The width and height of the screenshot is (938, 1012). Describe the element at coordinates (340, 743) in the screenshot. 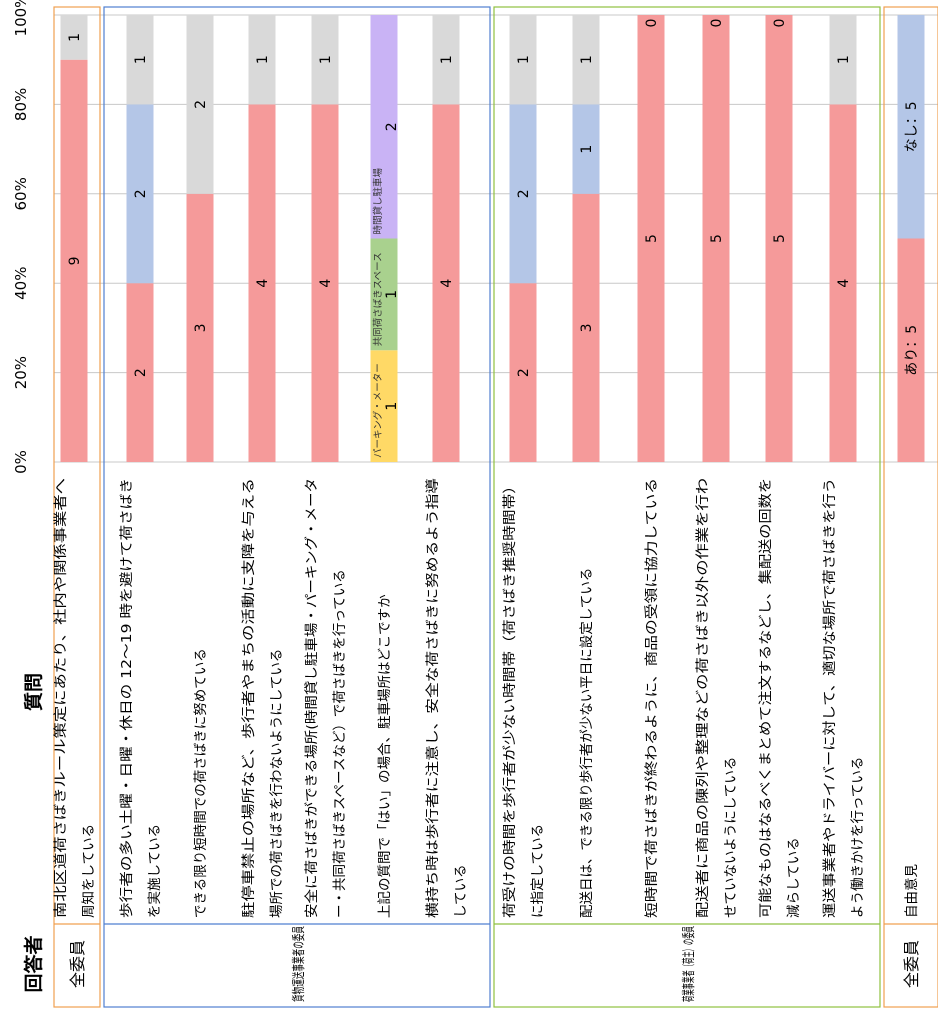

I see `question-text: ー・共同荷さばきスペースなど）で荷さばきを行っている` at that location.